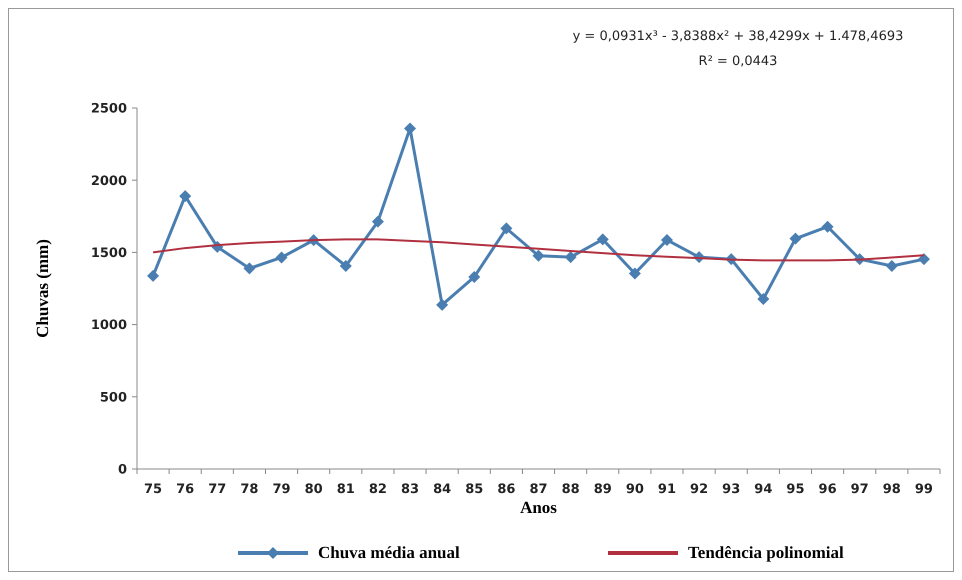  What do you see at coordinates (571, 489) in the screenshot?
I see `x-tick-label: 88` at bounding box center [571, 489].